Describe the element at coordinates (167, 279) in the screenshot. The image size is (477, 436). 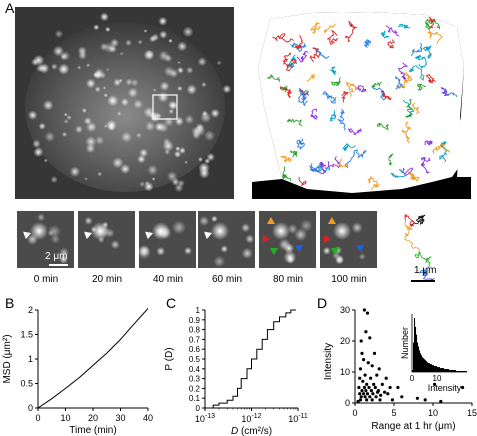
I see `time-caption: 40 min` at that location.